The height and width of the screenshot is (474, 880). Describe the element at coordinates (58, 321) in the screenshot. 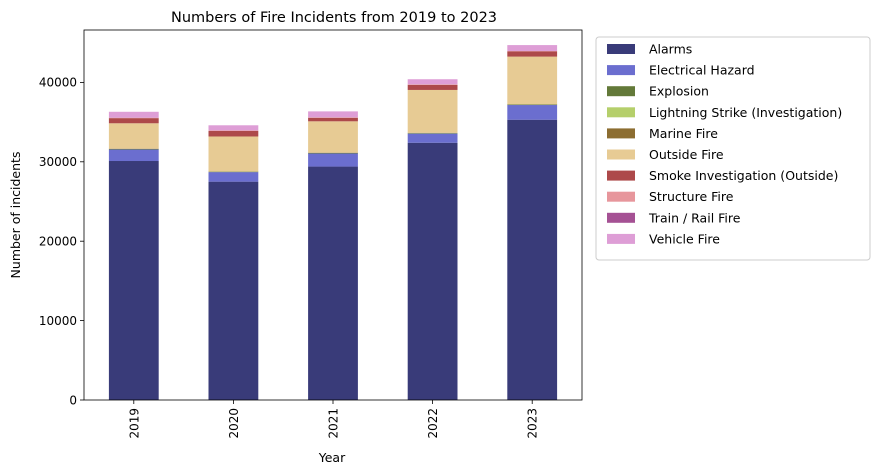

I see `y-tick-label: 10000` at that location.